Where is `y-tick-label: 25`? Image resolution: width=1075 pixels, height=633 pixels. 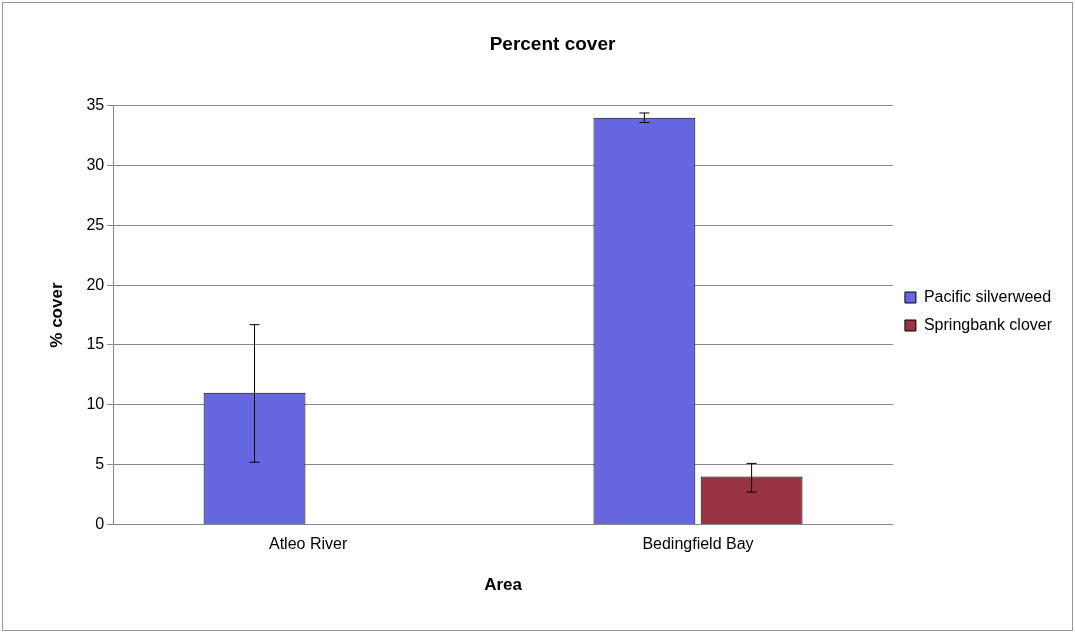
y-tick-label: 25 is located at coordinates (95, 224).